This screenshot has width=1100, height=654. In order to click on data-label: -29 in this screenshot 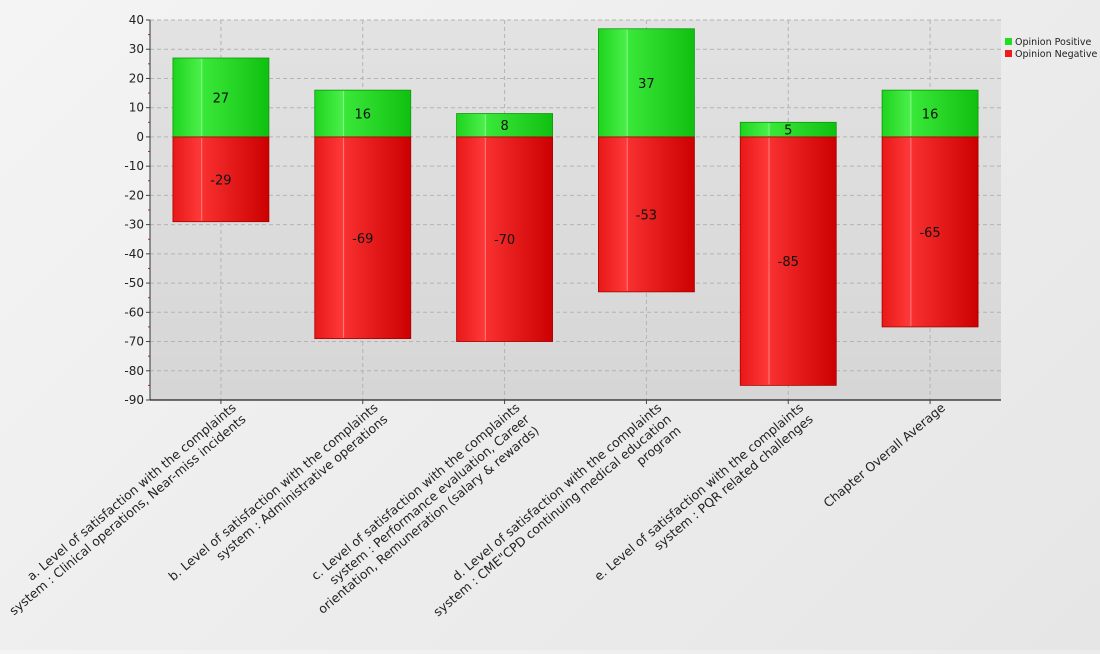, I will do `click(220, 180)`.